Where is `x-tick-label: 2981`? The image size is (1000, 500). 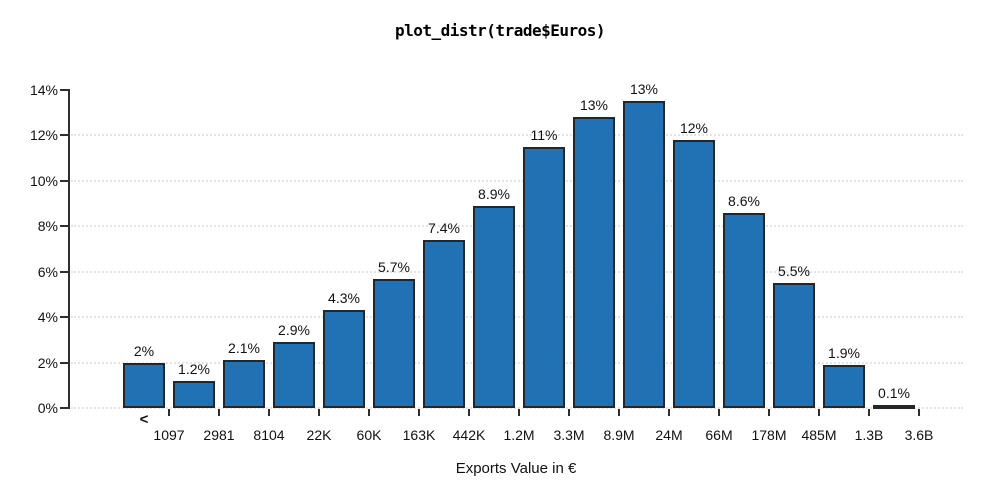 x-tick-label: 2981 is located at coordinates (219, 435).